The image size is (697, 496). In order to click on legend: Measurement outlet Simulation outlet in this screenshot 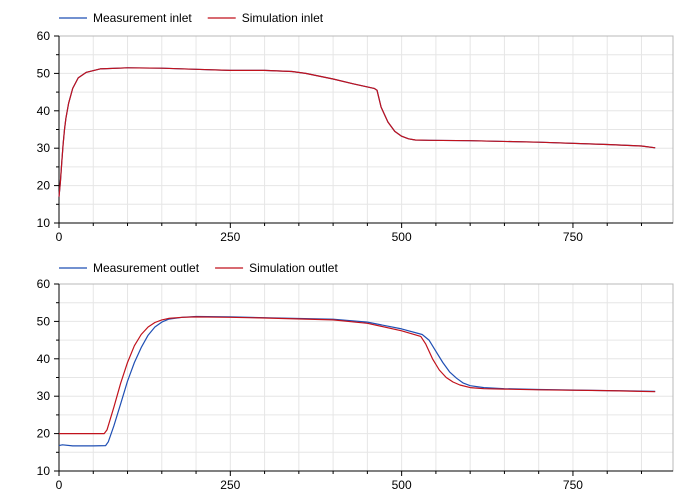, I will do `click(198, 268)`.